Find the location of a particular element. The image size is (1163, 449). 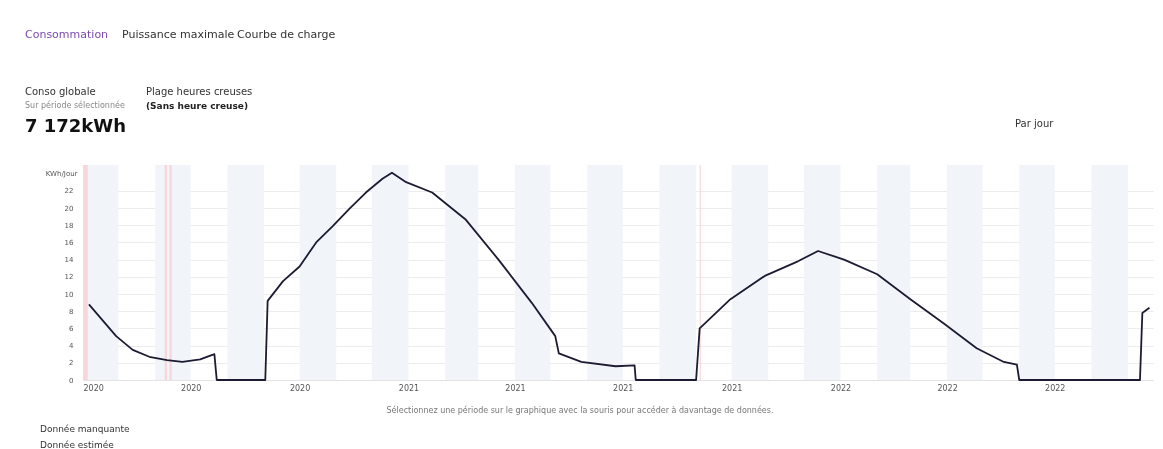

text: Donnée manquante is located at coordinates (85, 429).